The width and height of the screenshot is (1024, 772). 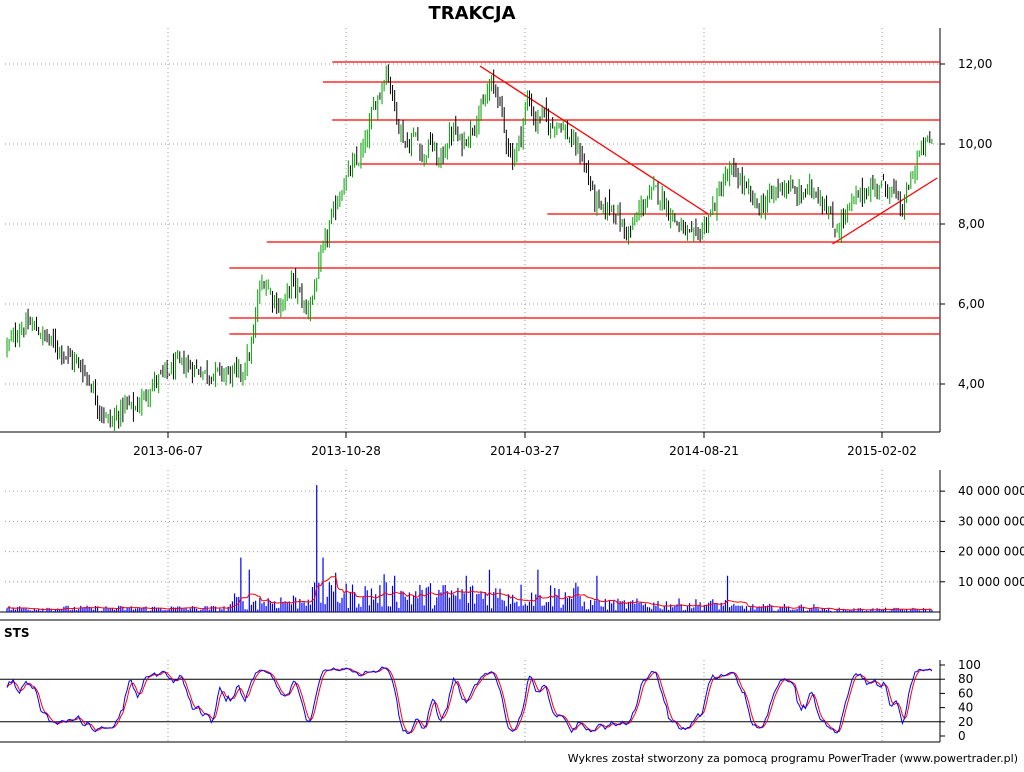 I want to click on volume-y-tick-label: 10 000 000, so click(x=991, y=582).